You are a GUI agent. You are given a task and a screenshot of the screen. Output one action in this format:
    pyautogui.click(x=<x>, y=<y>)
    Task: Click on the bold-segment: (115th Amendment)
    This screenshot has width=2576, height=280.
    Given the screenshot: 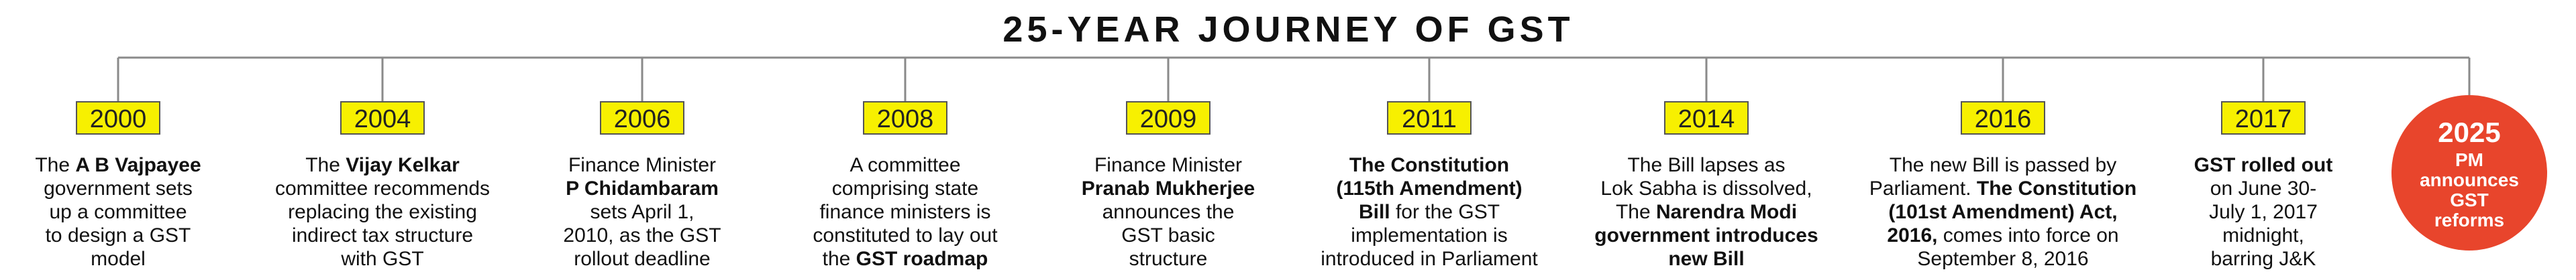 What is the action you would take?
    pyautogui.click(x=1429, y=189)
    